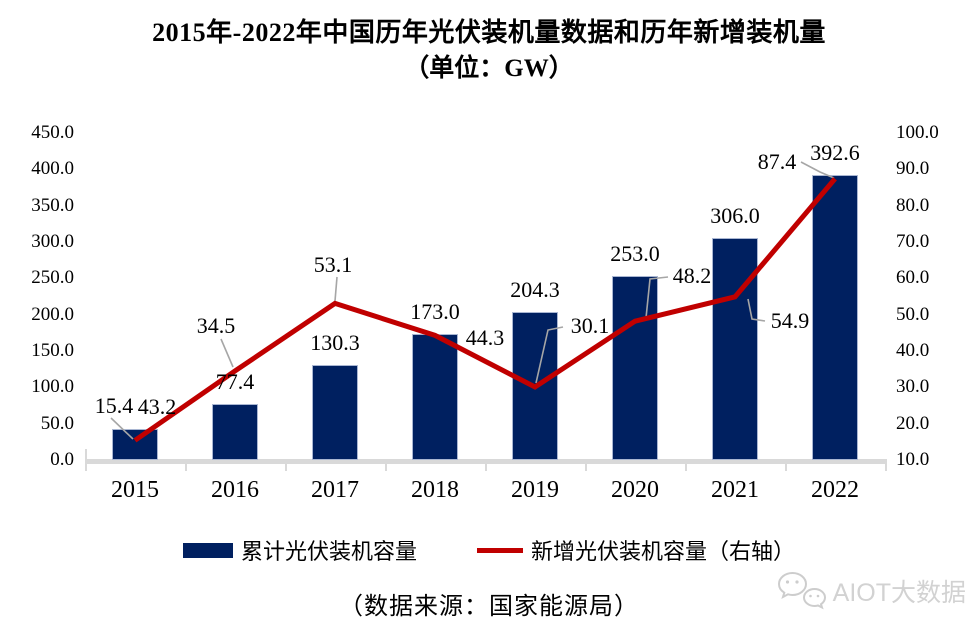  I want to click on left-axis-tick-label: 100.0, so click(52, 387).